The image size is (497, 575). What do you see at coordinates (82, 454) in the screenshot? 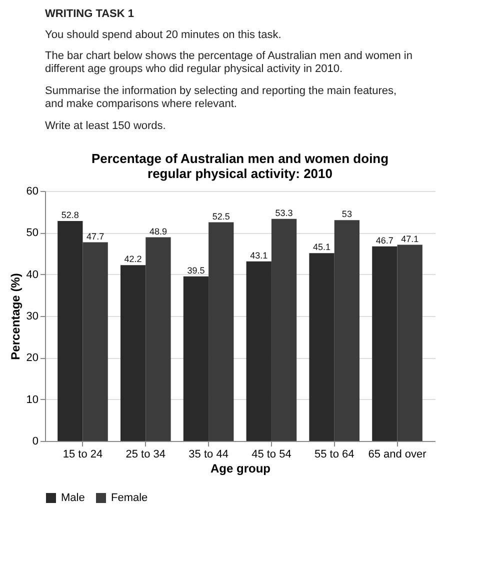
I see `x-tick-label: 15 to 24` at bounding box center [82, 454].